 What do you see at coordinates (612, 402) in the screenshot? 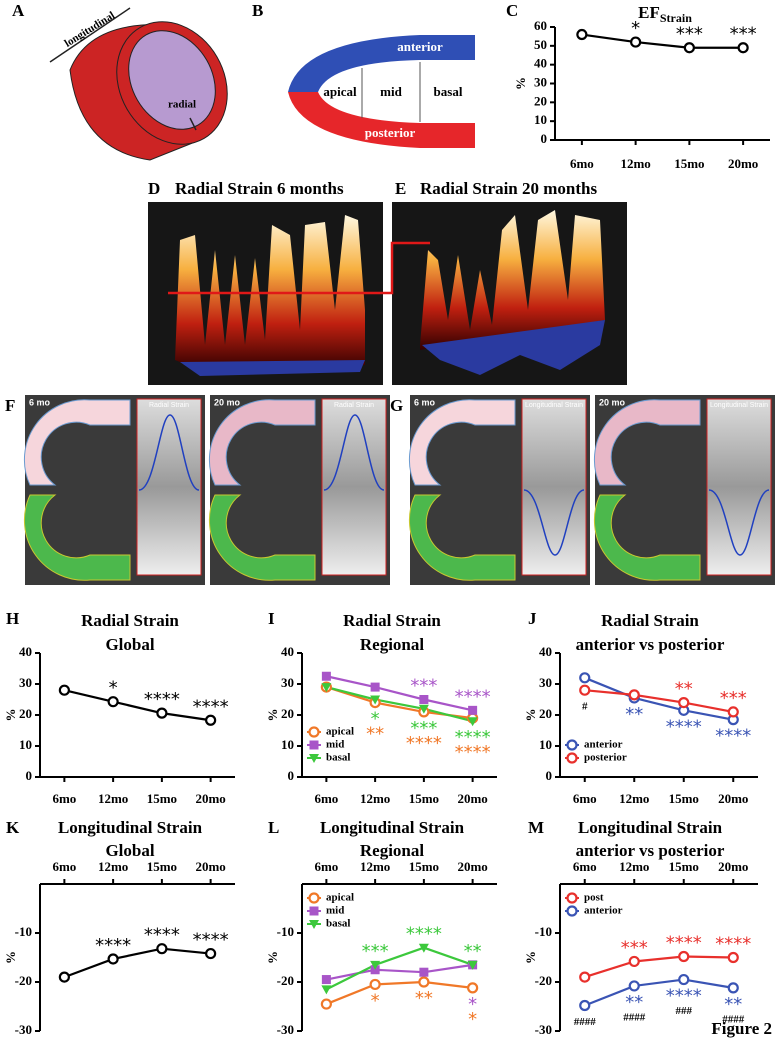
I see `time-label: 20 mo` at bounding box center [612, 402].